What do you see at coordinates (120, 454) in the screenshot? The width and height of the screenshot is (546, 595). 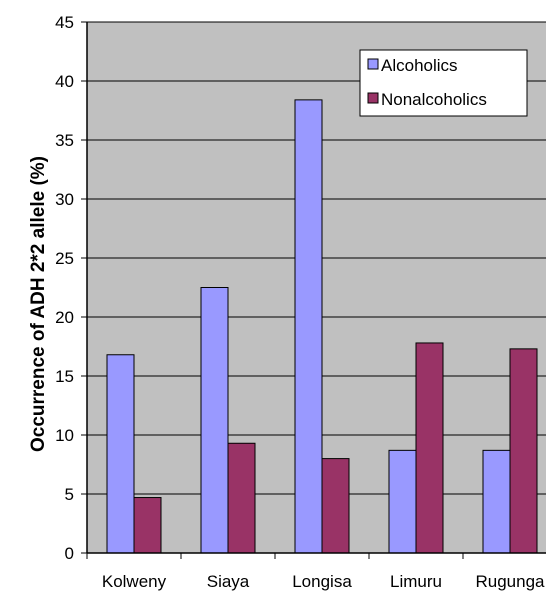 I see `bar-alcoholics-kolweny` at bounding box center [120, 454].